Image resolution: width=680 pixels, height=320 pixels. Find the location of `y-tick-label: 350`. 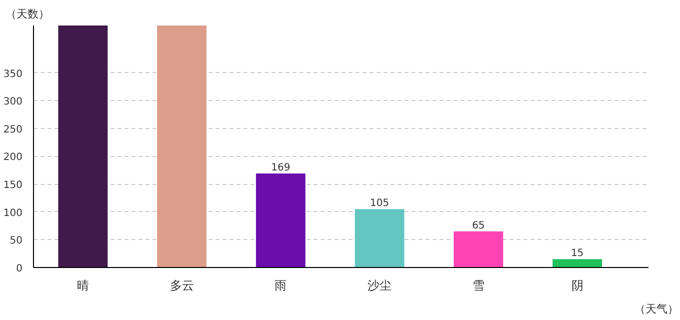

y-tick-label: 350 is located at coordinates (13, 74).